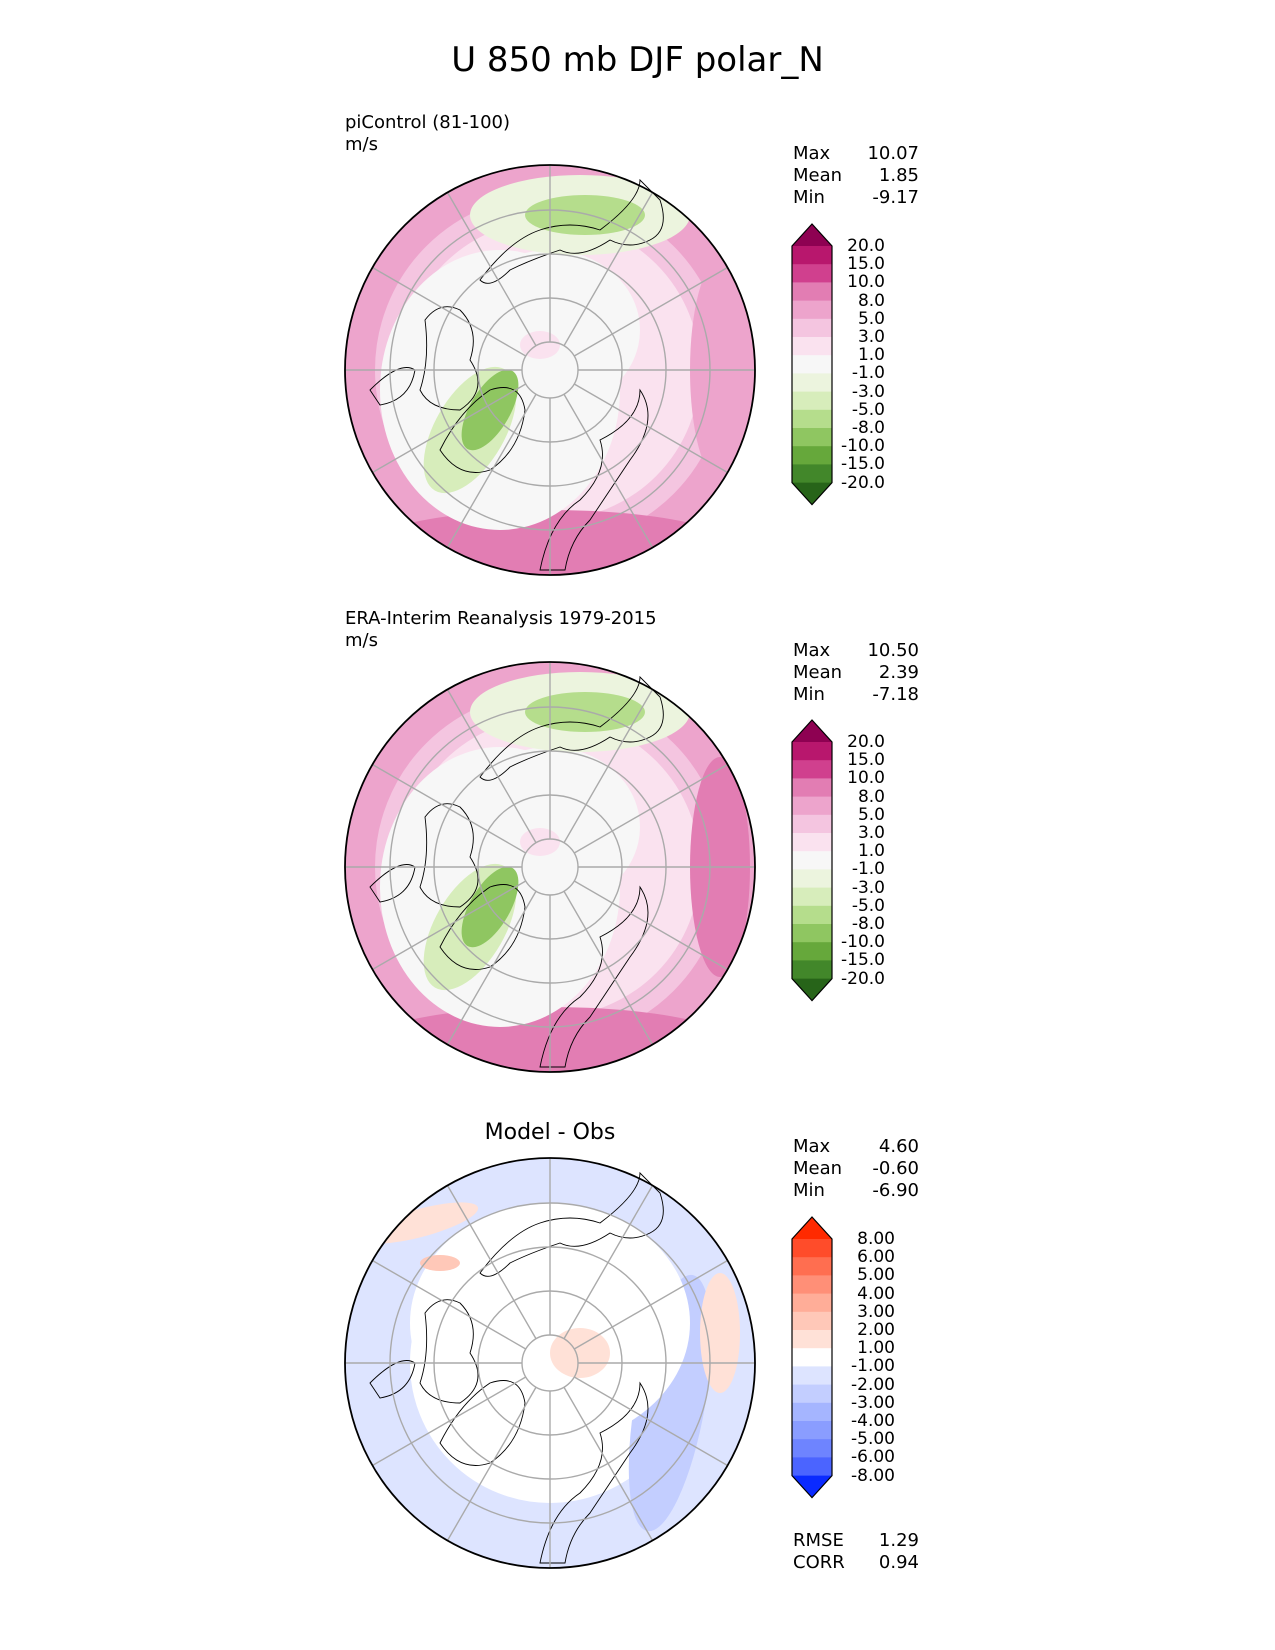 This screenshot has height=1650, width=1275. Describe the element at coordinates (428, 122) in the screenshot. I see `model-title: piControl (81-100)` at that location.